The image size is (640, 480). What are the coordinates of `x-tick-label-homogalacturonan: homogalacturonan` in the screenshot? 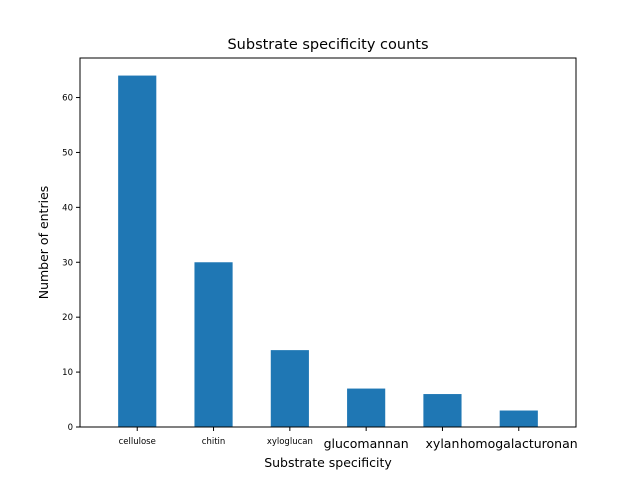 It's located at (519, 443).